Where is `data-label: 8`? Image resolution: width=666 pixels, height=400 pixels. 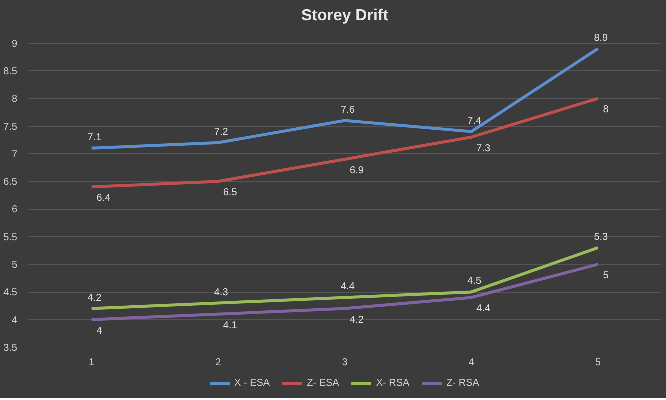
data-label: 8 is located at coordinates (606, 110).